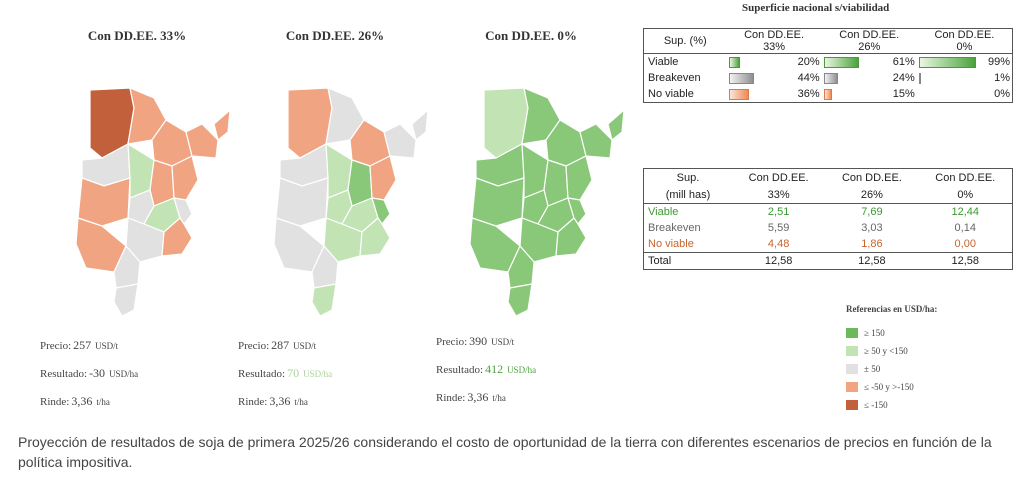 This screenshot has height=482, width=1024. Describe the element at coordinates (869, 78) in the screenshot. I see `table-cell: 24%` at that location.